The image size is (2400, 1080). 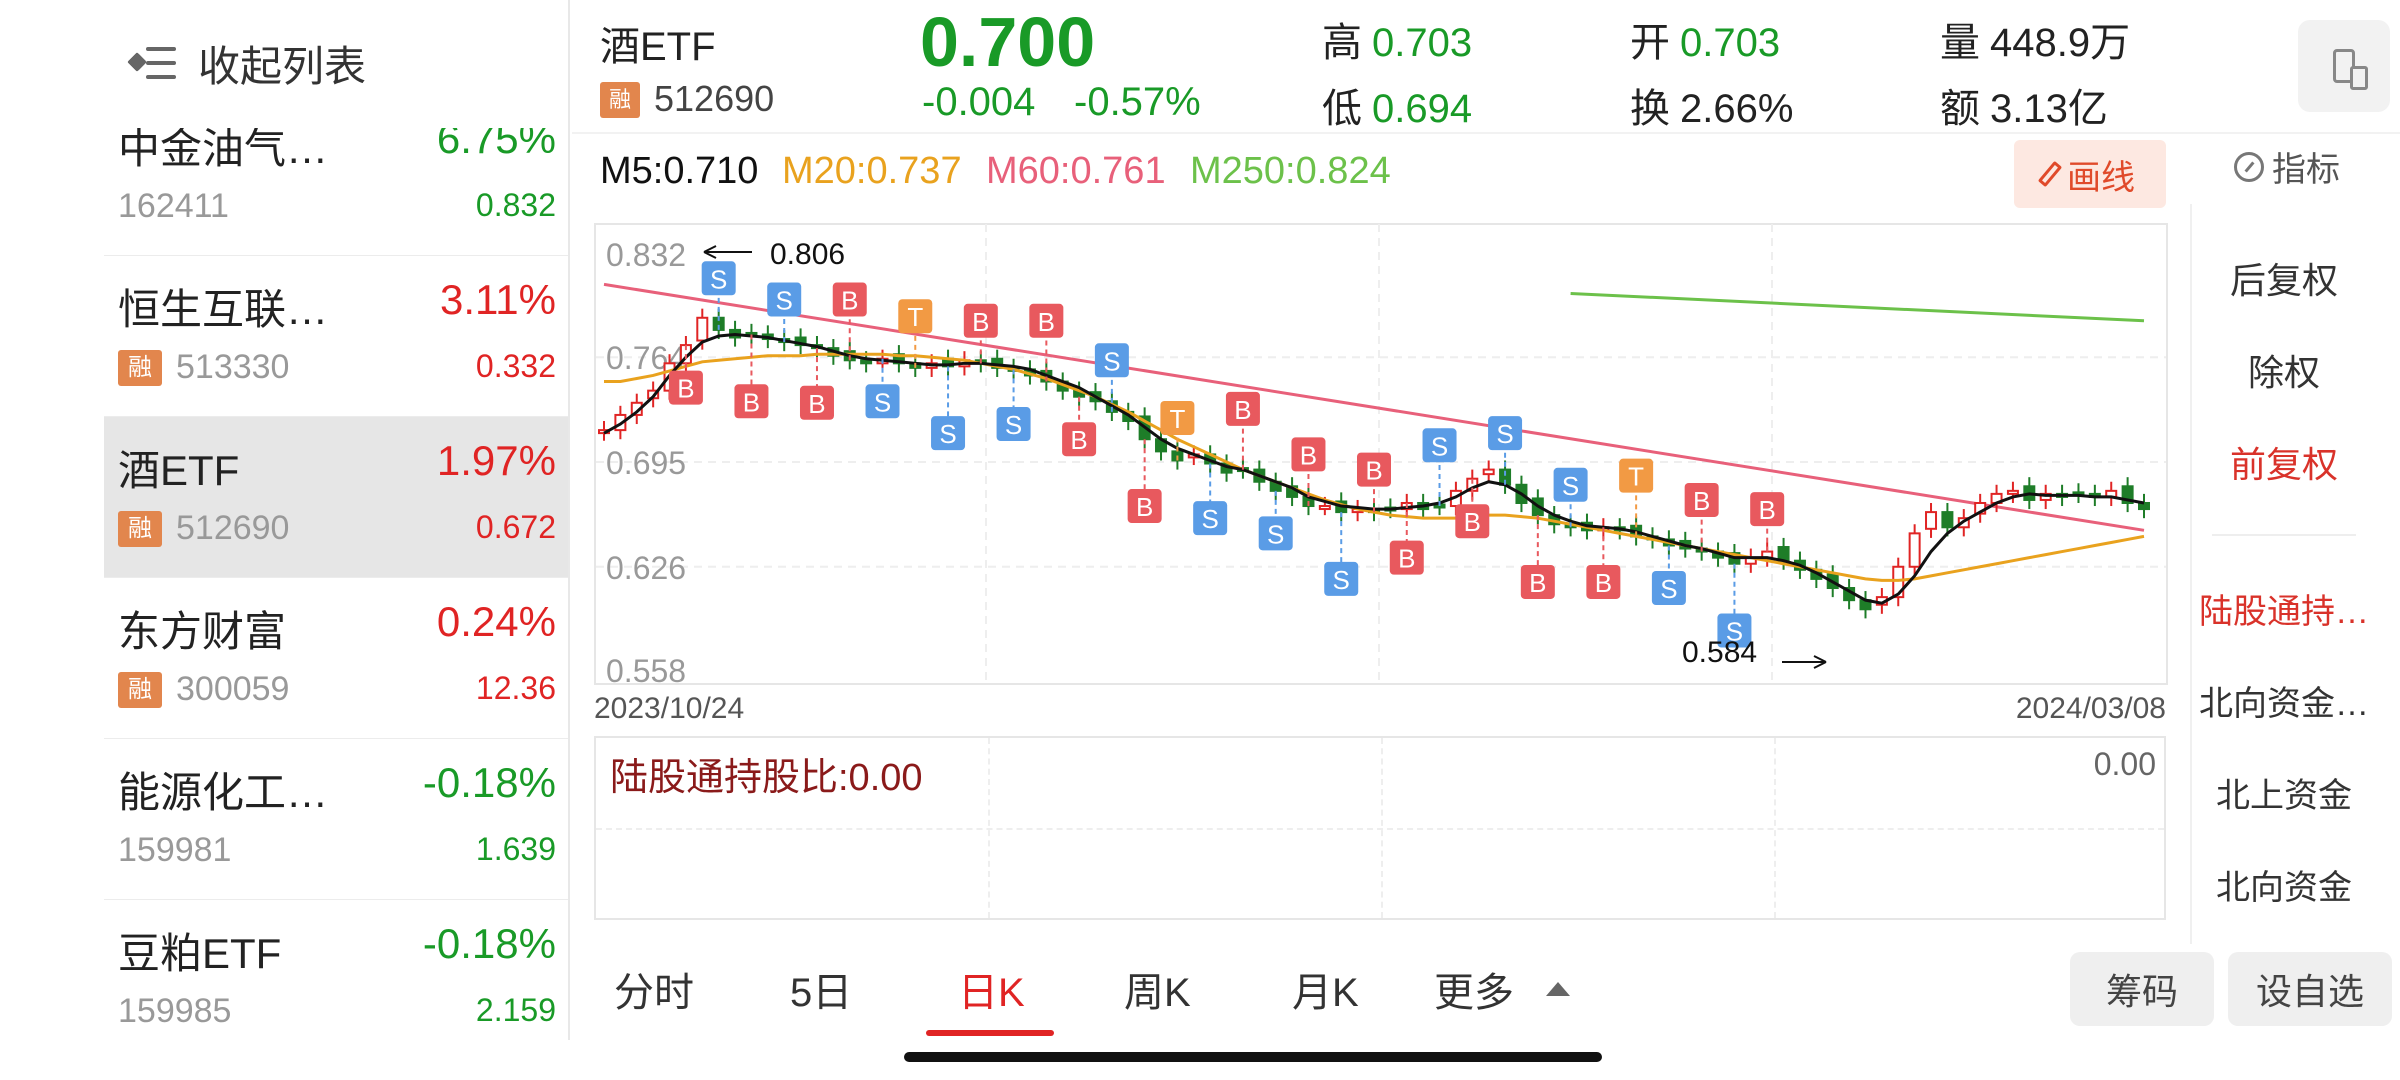 I want to click on northbound-inflow-option: 北上资金, so click(x=2284, y=796).